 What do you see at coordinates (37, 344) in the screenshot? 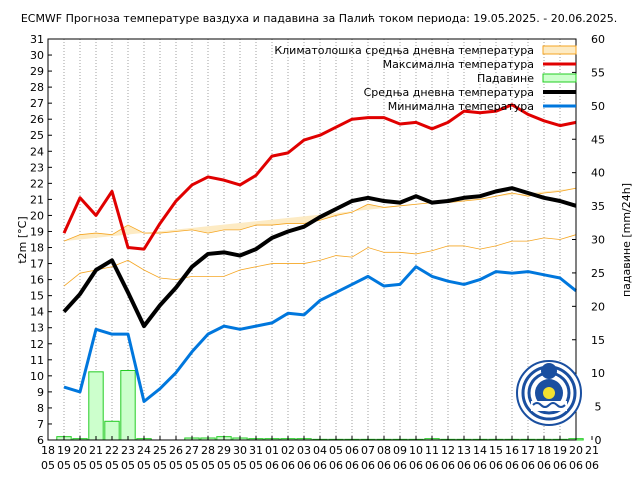
I see `y-left-tick-label: 12` at bounding box center [37, 344].